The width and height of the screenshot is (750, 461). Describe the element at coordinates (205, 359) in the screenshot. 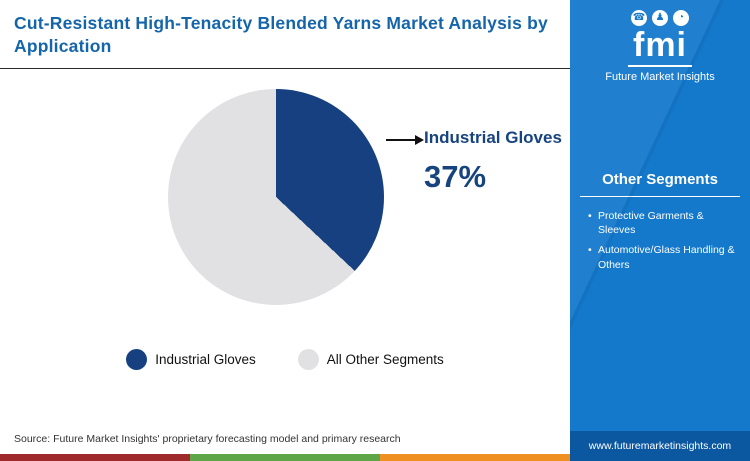

I see `legend-label: Industrial Gloves` at that location.